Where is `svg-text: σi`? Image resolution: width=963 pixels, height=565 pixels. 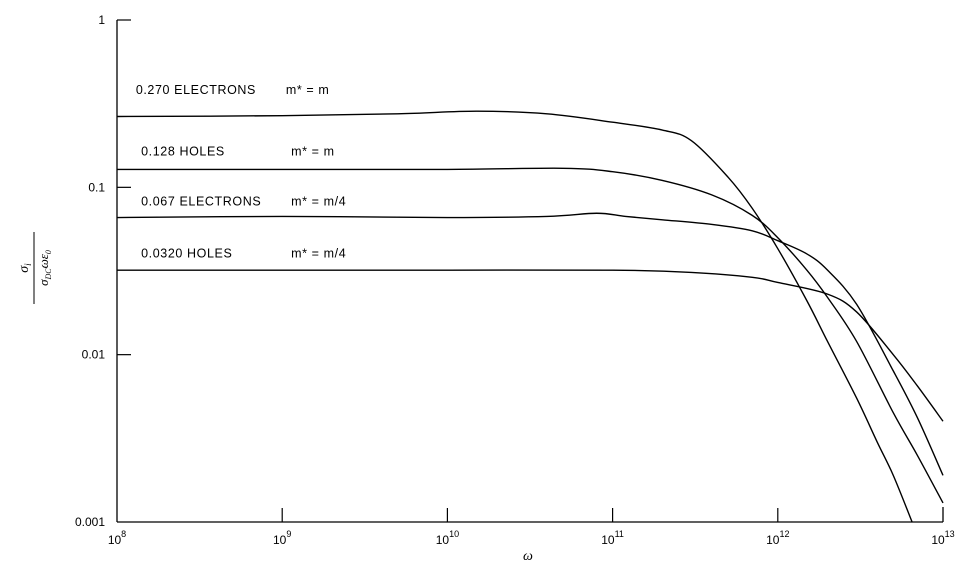
svg-text: σi is located at coordinates (25, 268).